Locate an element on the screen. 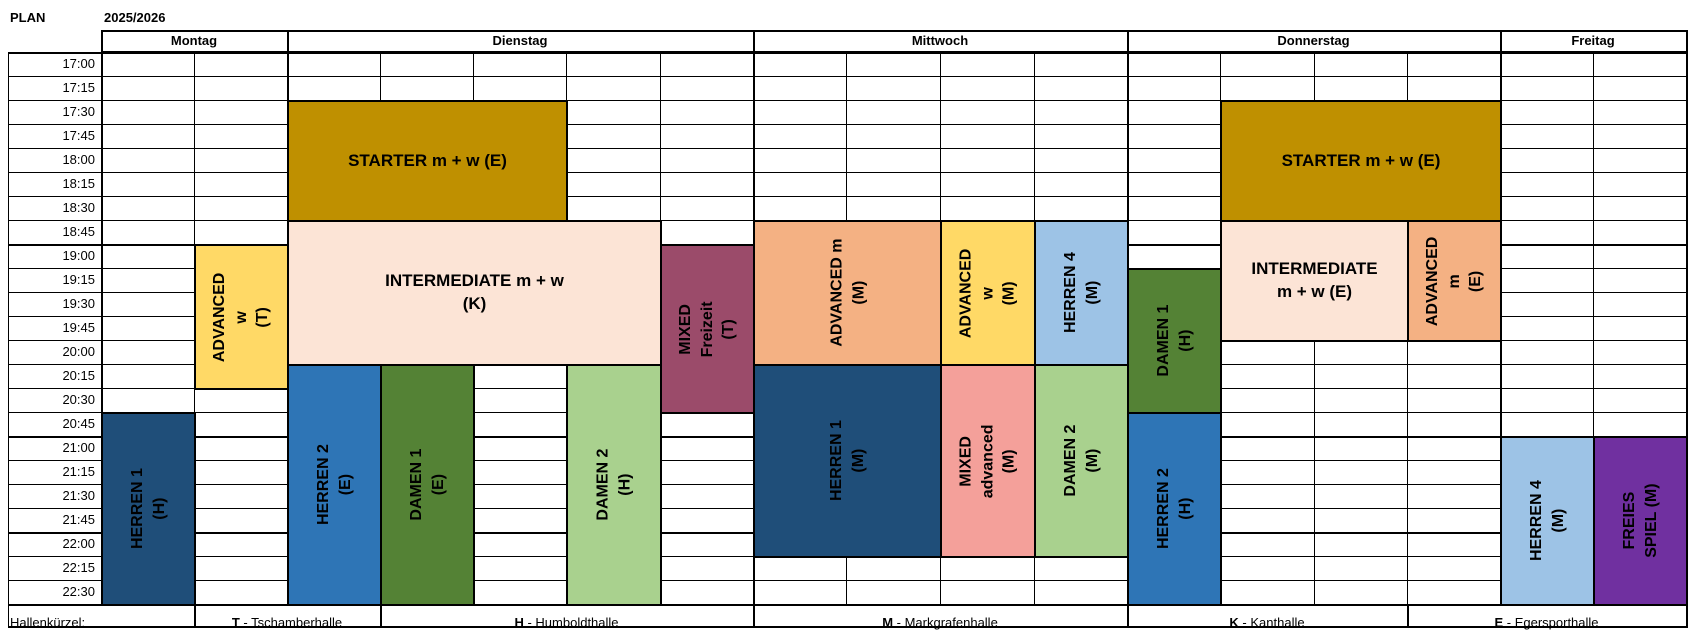 The image size is (1696, 644). session-label: DAMEN 2 (H) is located at coordinates (613, 485).